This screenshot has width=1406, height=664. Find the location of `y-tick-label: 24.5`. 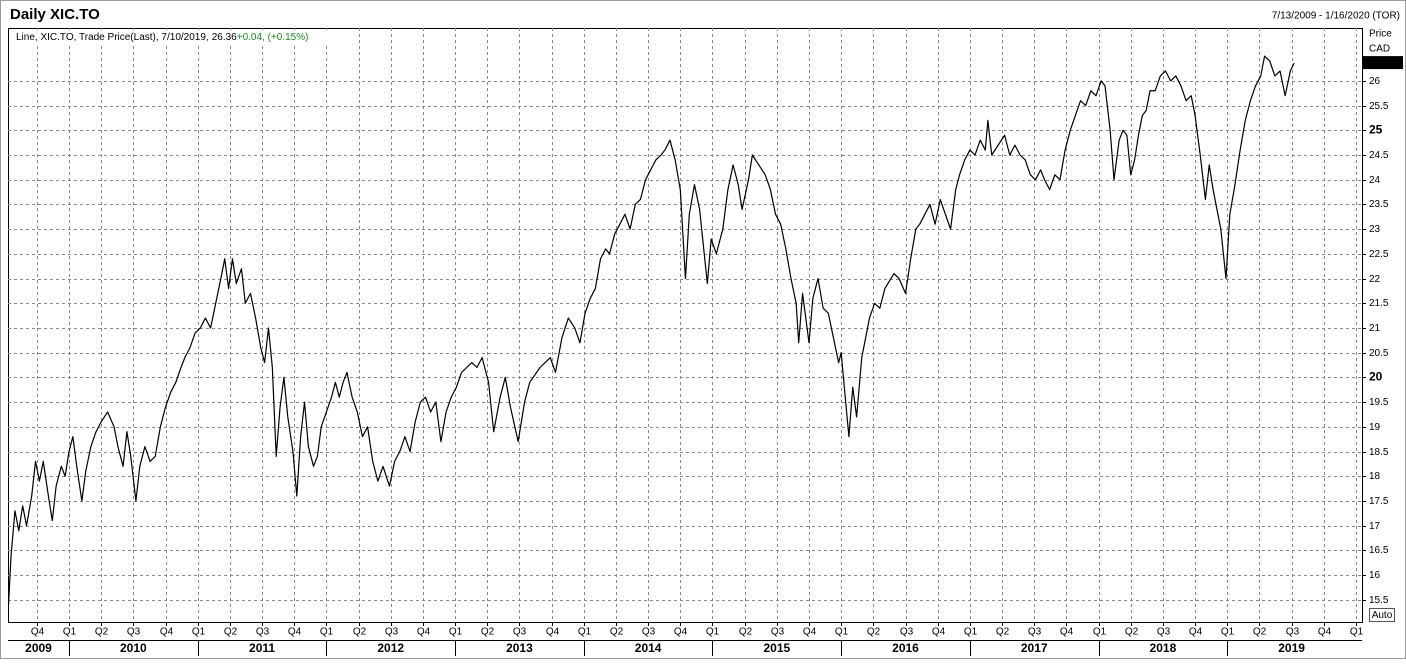

y-tick-label: 24.5 is located at coordinates (1379, 155).